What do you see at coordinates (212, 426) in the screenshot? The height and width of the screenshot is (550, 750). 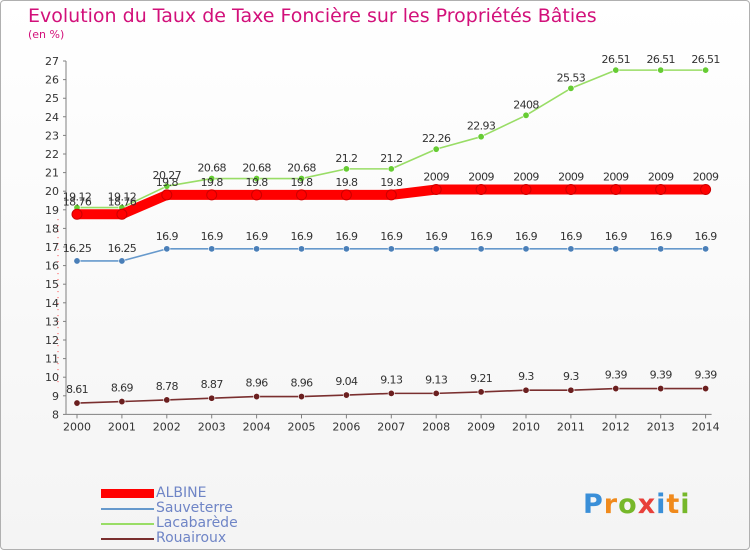 I see `x-tick-label: 2003` at bounding box center [212, 426].